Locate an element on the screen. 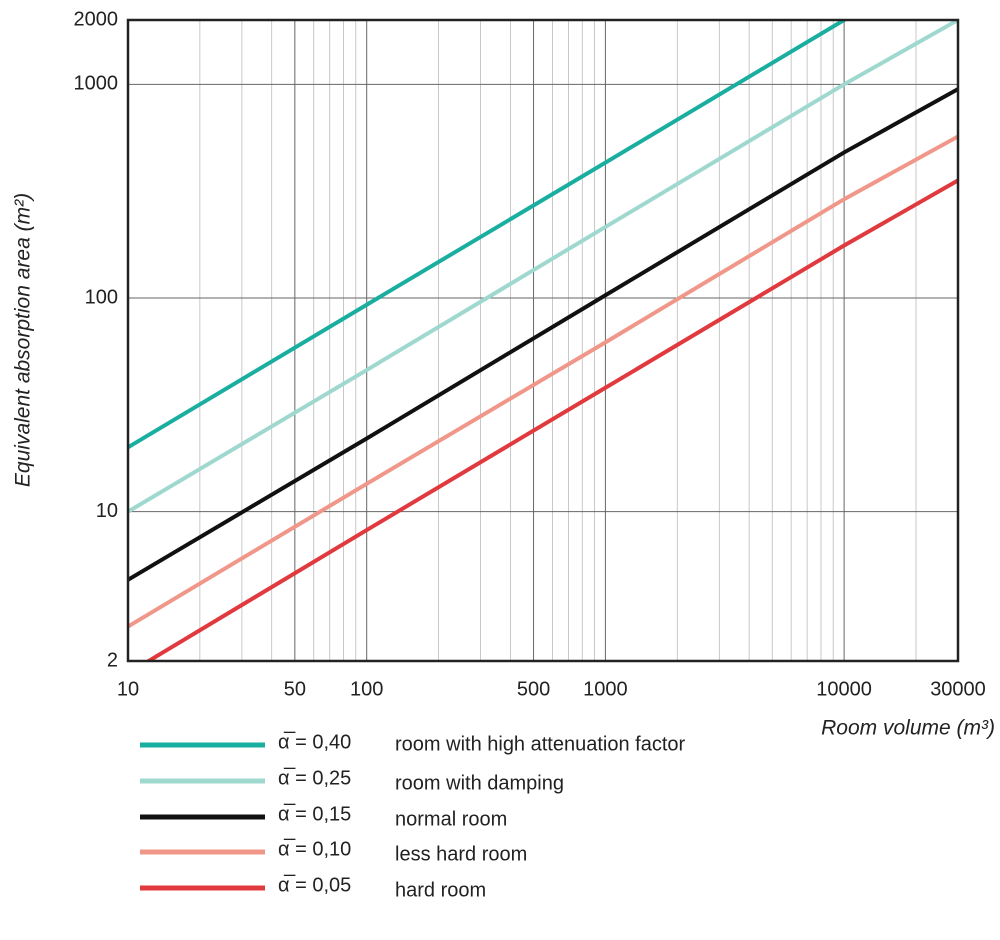 The height and width of the screenshot is (940, 1000). y-tick-label: 2000 is located at coordinates (96, 19).